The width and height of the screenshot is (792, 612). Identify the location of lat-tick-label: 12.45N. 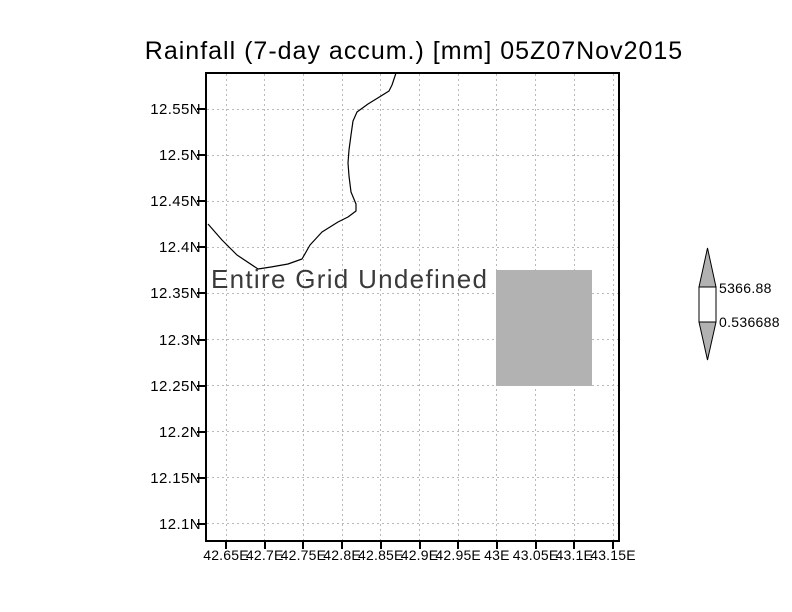
(175, 202).